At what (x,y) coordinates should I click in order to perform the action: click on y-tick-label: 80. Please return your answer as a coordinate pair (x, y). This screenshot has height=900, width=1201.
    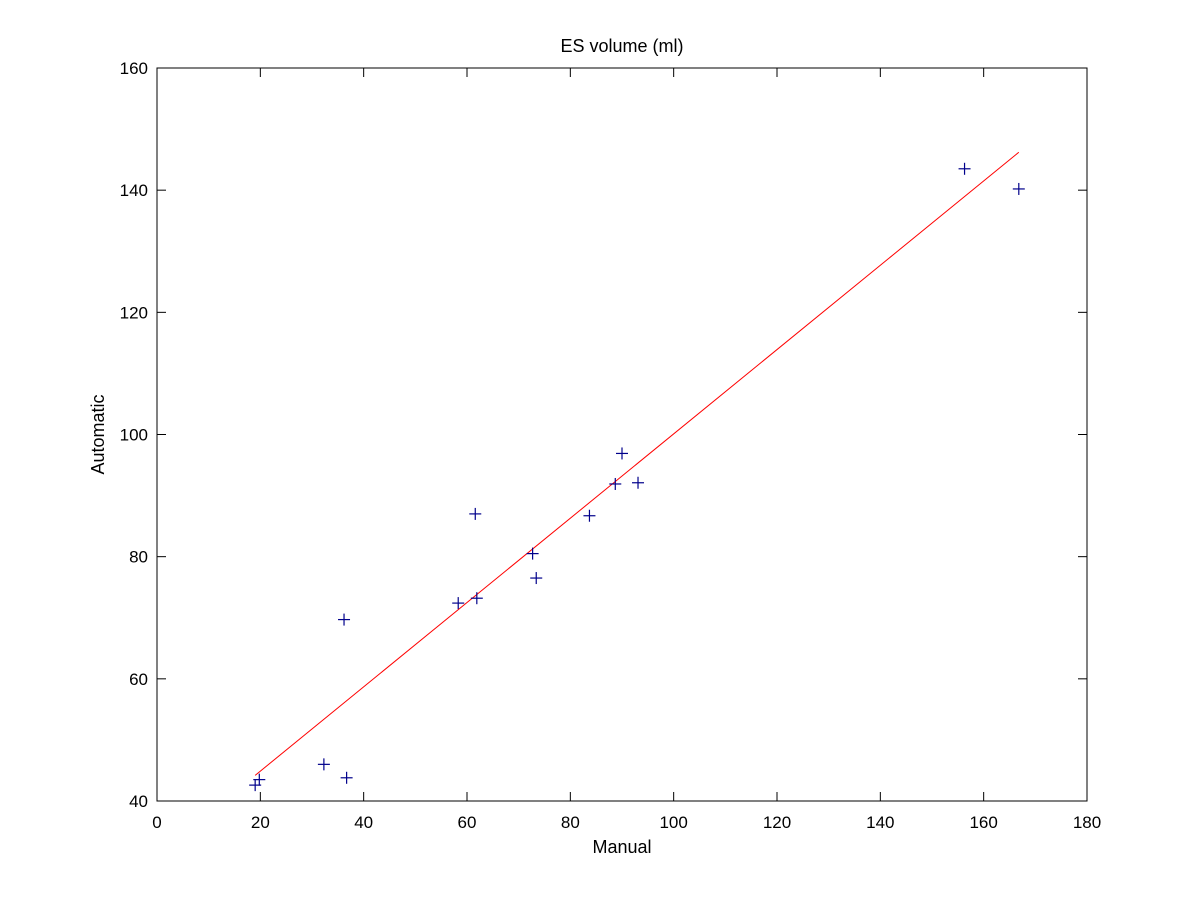
    Looking at the image, I should click on (138, 557).